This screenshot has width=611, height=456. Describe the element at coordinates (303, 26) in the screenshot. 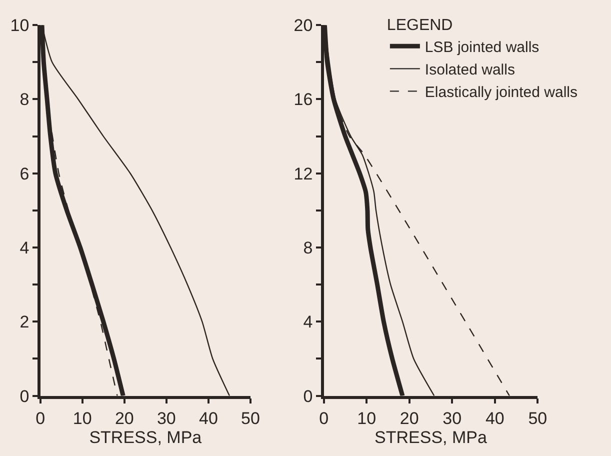

I see `y-tick-label: 20` at that location.